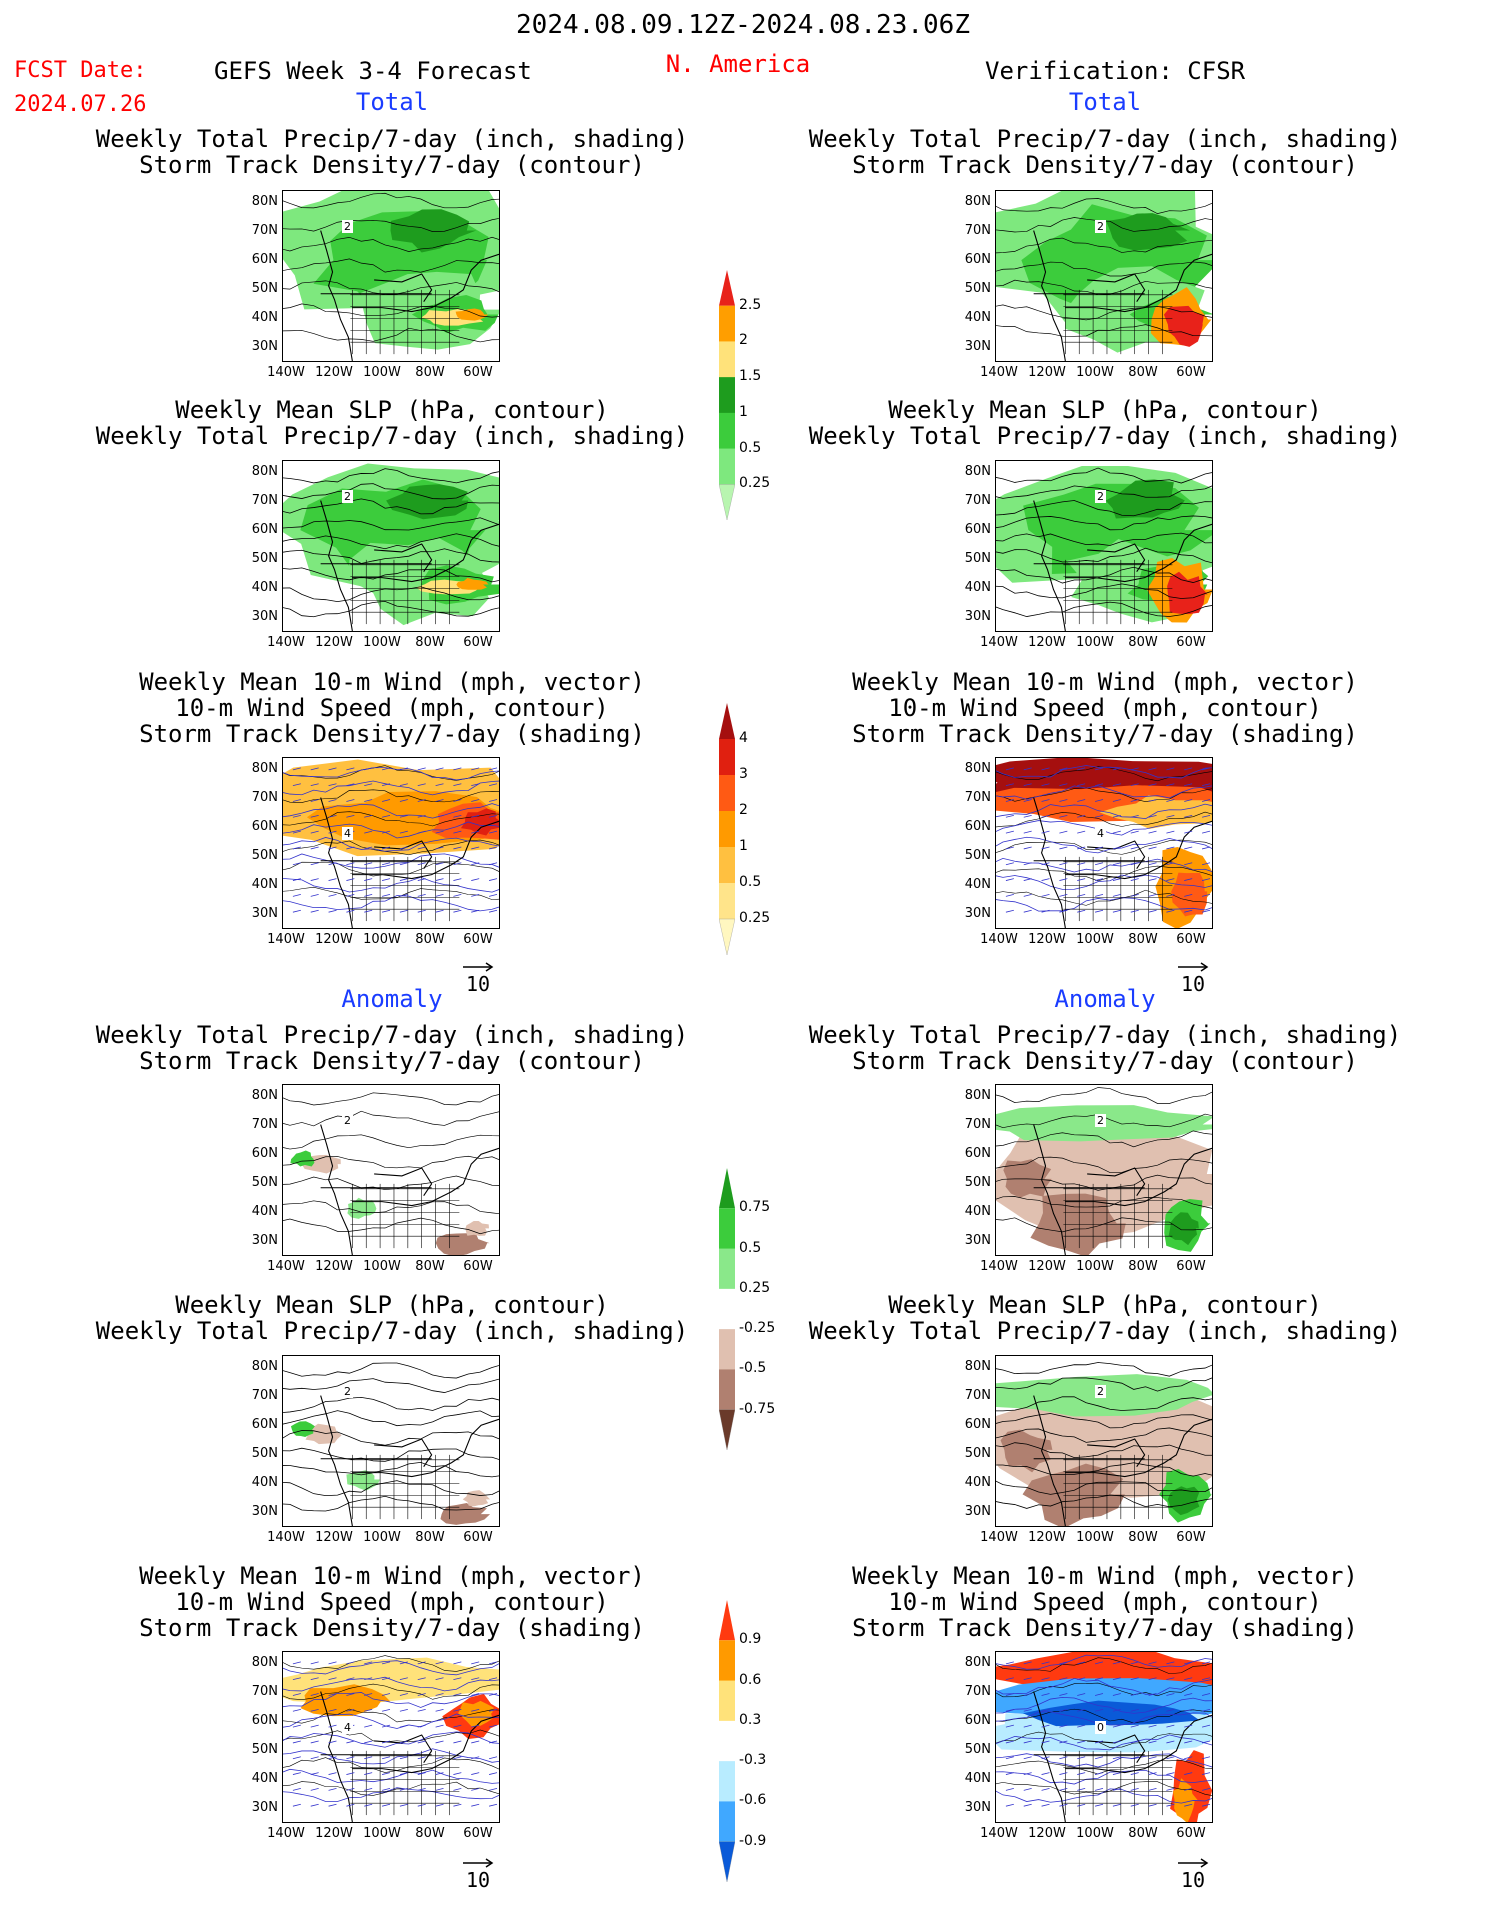 The width and height of the screenshot is (1487, 1925). What do you see at coordinates (391, 276) in the screenshot?
I see `map-panel` at bounding box center [391, 276].